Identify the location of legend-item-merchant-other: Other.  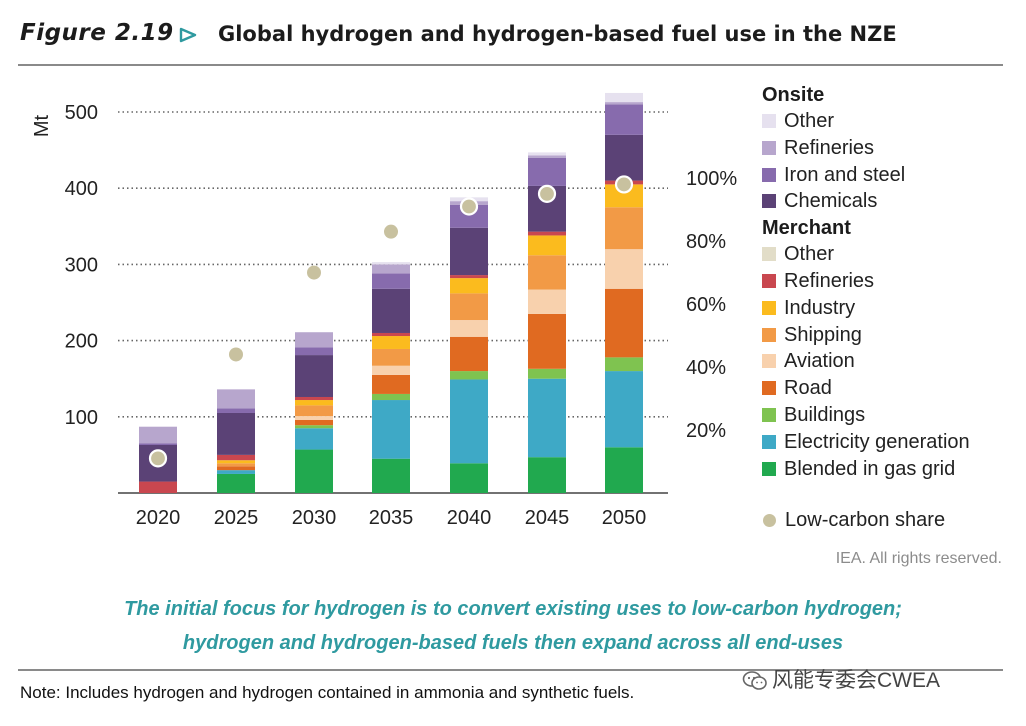
(892, 254).